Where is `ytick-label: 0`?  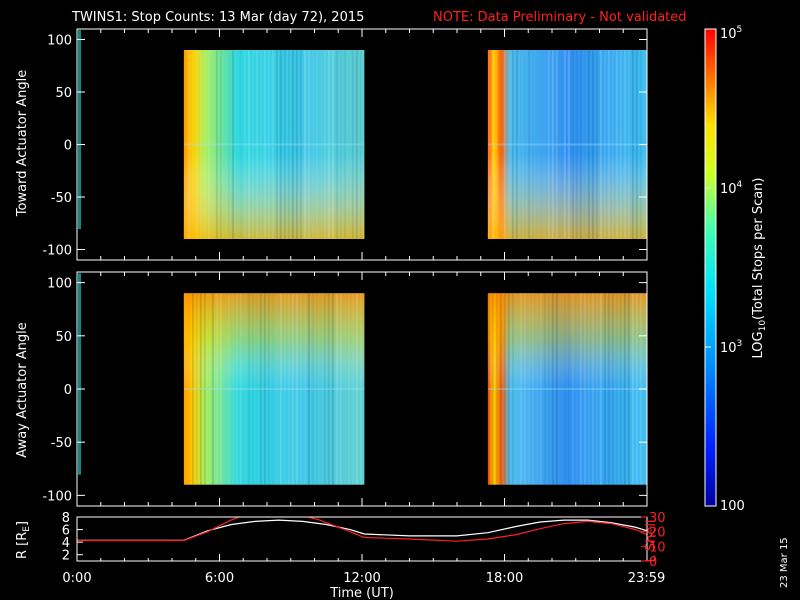
ytick-label: 0 is located at coordinates (68, 390).